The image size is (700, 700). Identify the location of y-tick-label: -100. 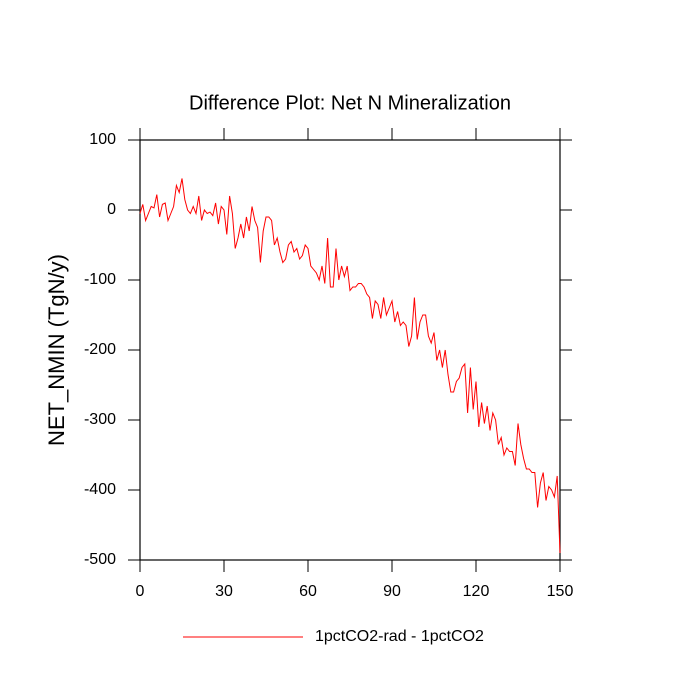
(100, 279).